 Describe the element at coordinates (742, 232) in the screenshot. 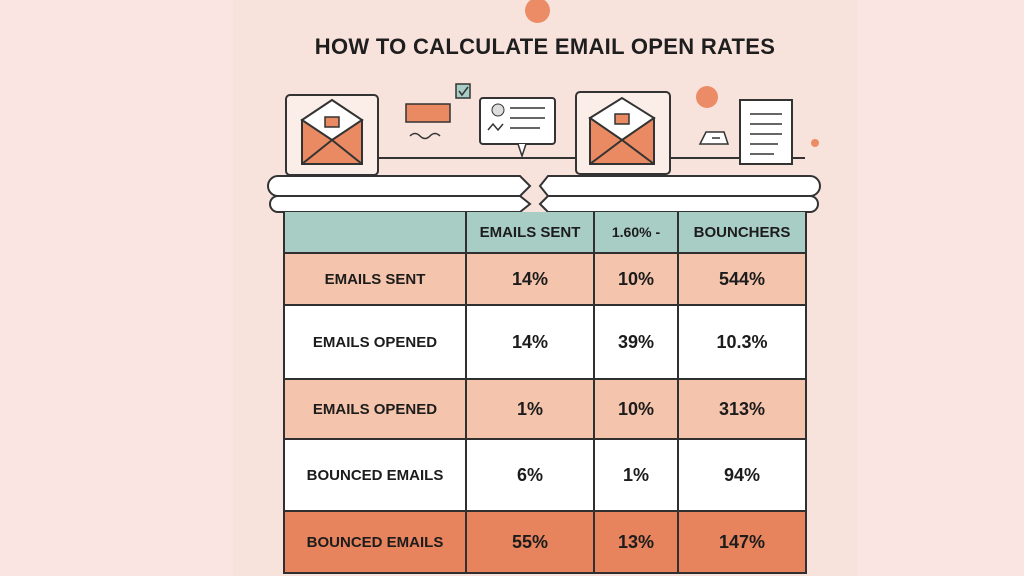

I see `table-header-cell: BOUNCHERS` at that location.